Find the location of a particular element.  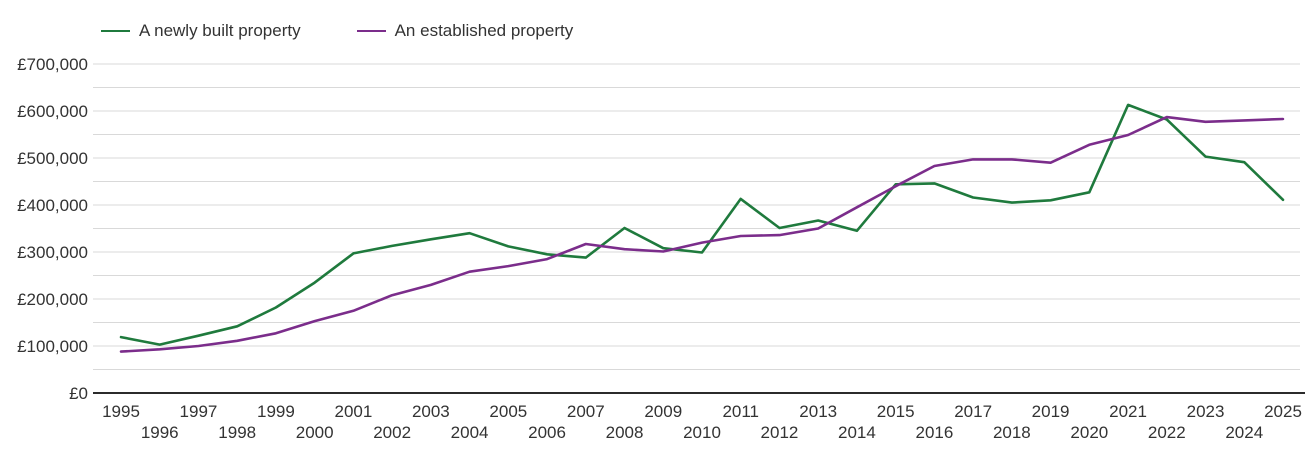

y-axis-tick-label: £600,000 is located at coordinates (52, 111).